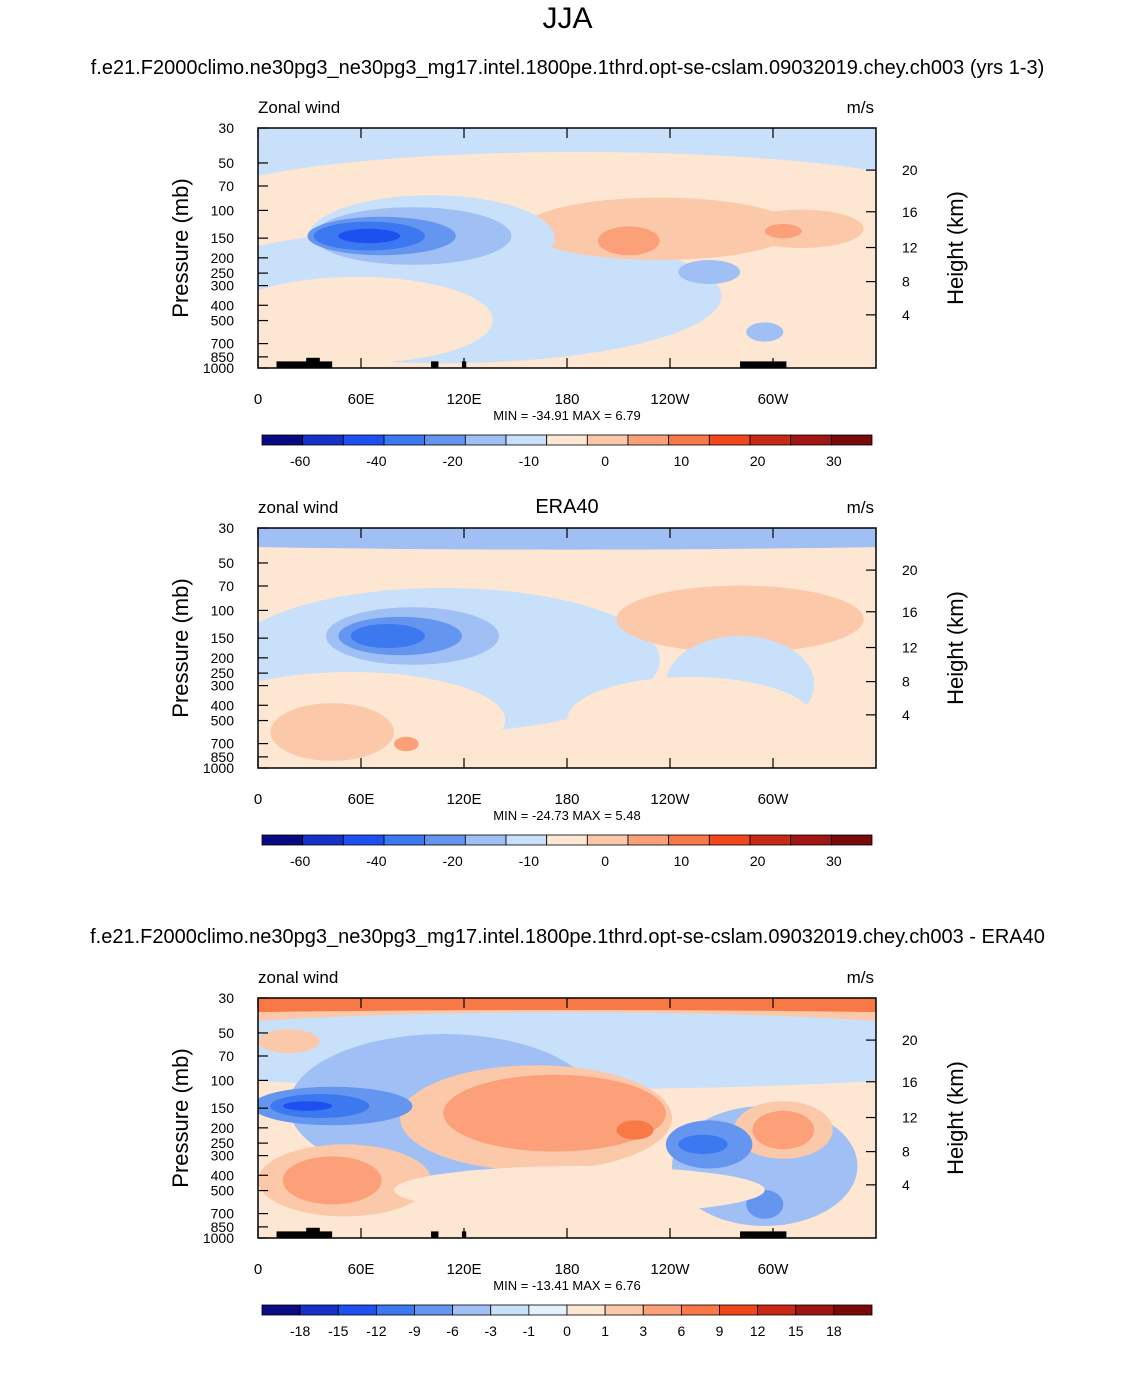 This screenshot has height=1400, width=1135. Describe the element at coordinates (566, 799) in the screenshot. I see `x-tick-label: 180` at that location.